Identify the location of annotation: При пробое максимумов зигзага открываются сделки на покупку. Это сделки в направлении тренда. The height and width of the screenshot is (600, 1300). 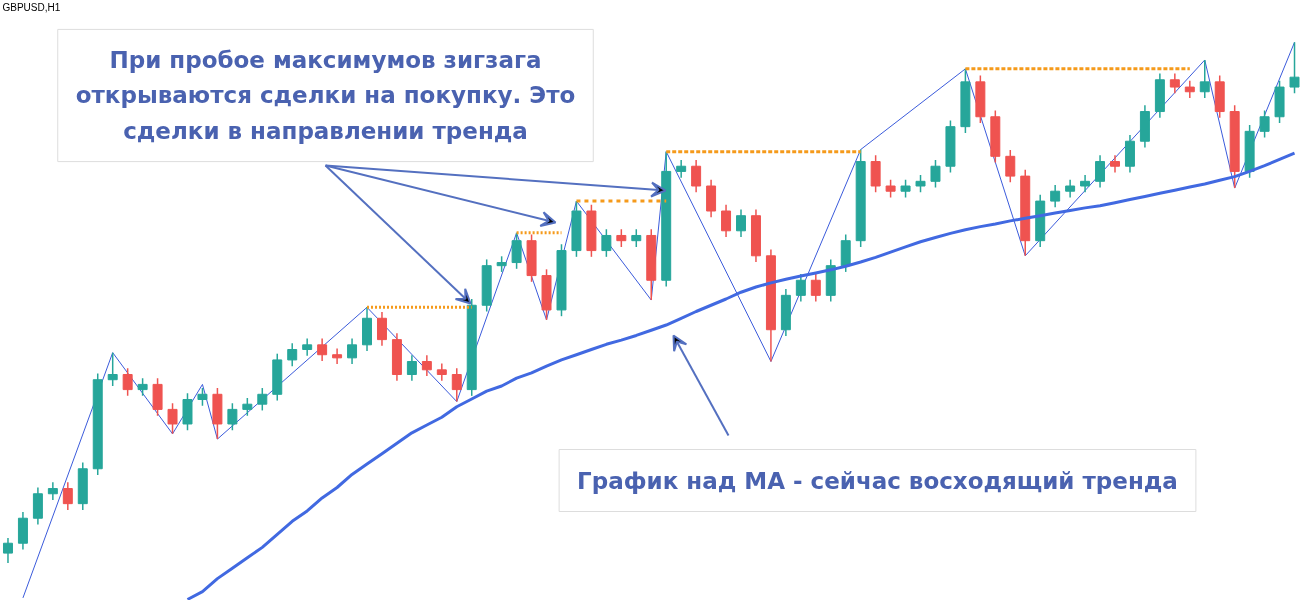
(325, 95).